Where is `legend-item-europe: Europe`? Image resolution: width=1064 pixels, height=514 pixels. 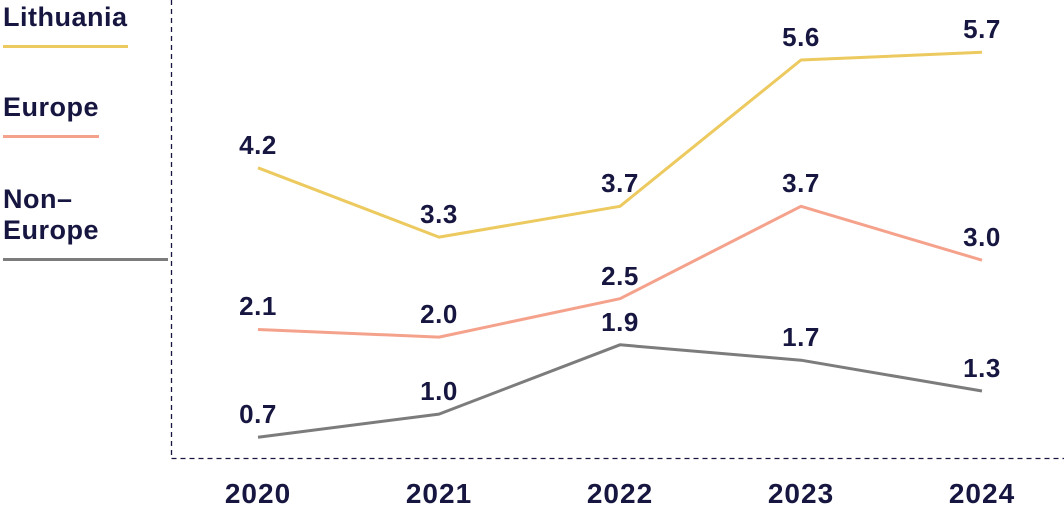 legend-item-europe: Europe is located at coordinates (51, 115).